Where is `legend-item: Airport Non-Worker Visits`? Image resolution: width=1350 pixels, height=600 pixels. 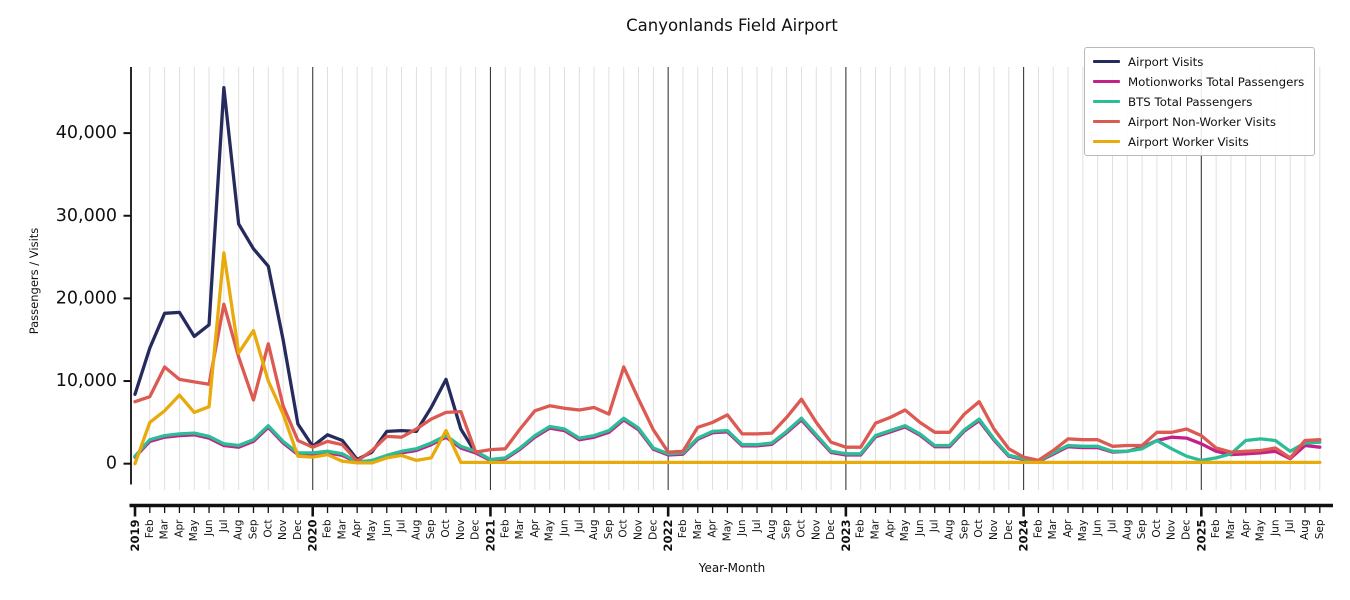 legend-item: Airport Non-Worker Visits is located at coordinates (1199, 121).